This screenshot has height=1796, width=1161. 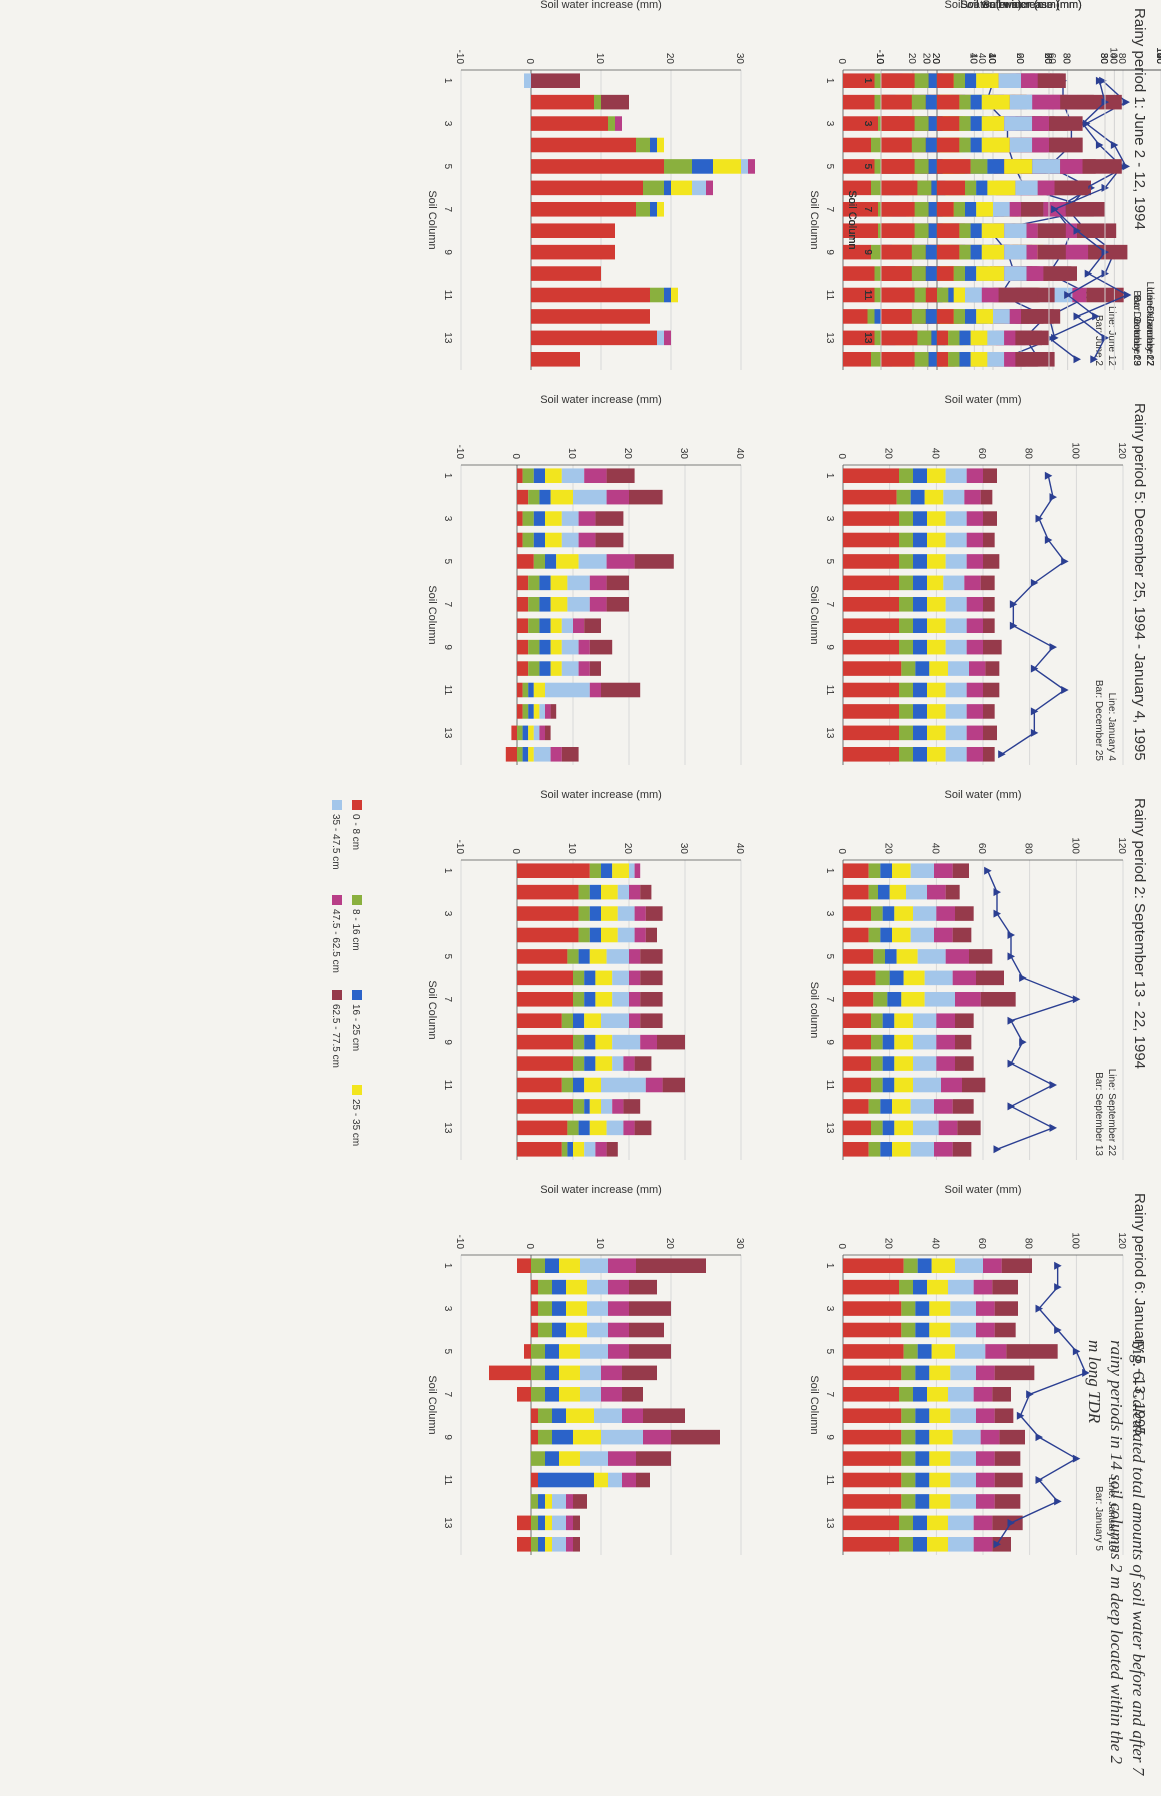 What do you see at coordinates (982, 5) in the screenshot?
I see `y-axis-label: Soil water (mm)` at bounding box center [982, 5].